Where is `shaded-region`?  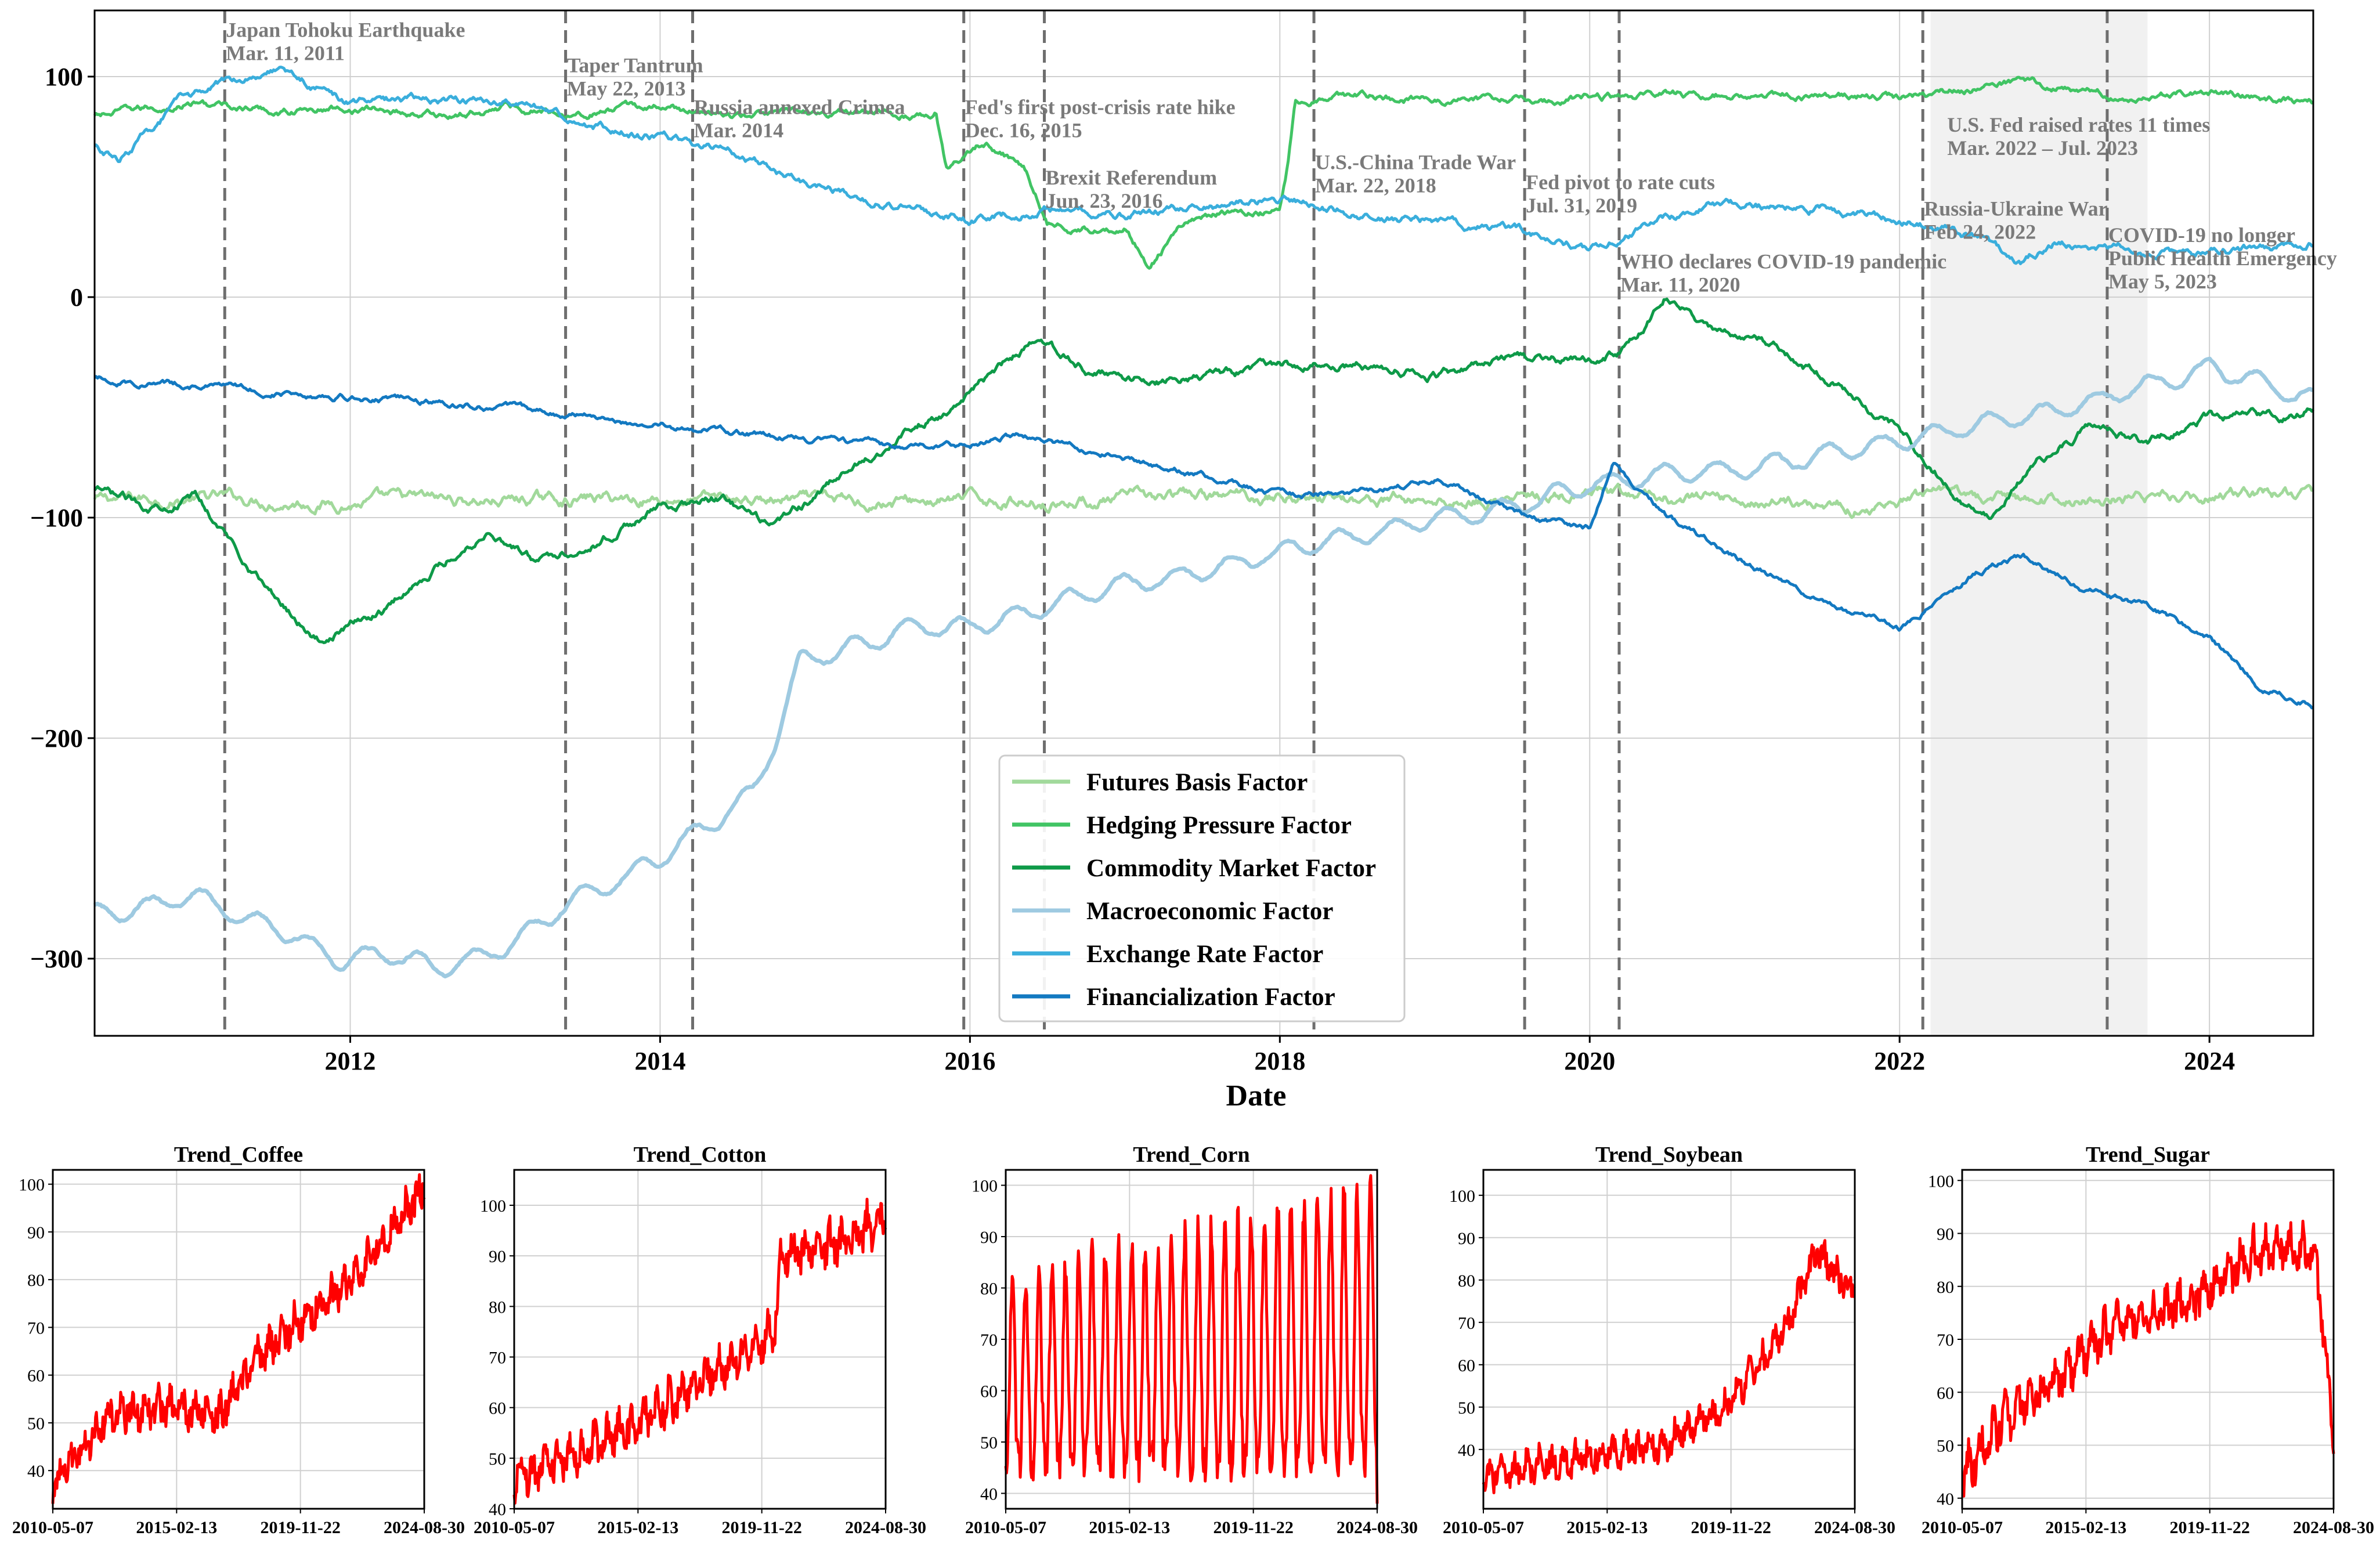 shaded-region is located at coordinates (2039, 523).